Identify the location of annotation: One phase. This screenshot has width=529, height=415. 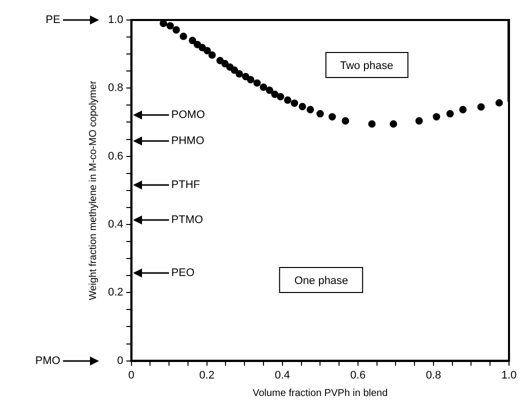
(321, 281).